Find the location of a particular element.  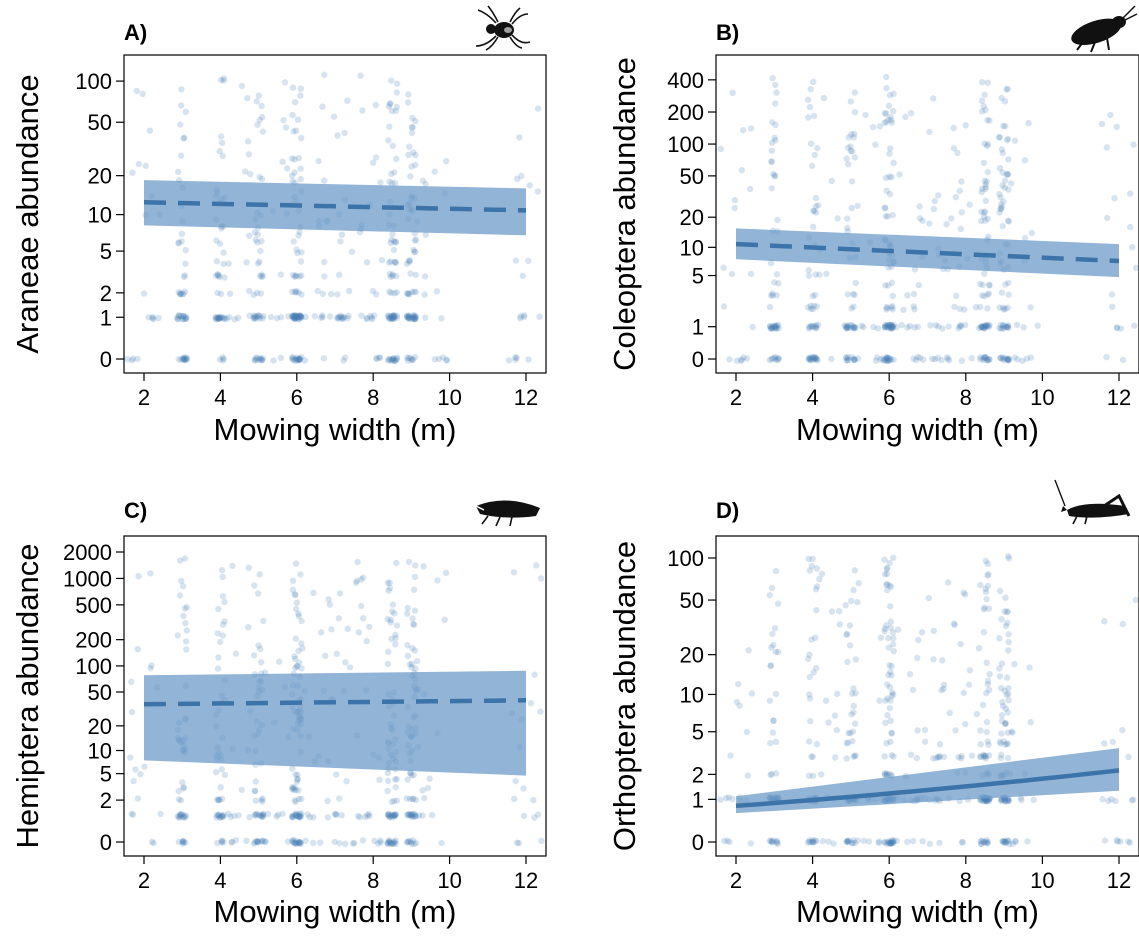

y-tick-label: 20 is located at coordinates (100, 726).